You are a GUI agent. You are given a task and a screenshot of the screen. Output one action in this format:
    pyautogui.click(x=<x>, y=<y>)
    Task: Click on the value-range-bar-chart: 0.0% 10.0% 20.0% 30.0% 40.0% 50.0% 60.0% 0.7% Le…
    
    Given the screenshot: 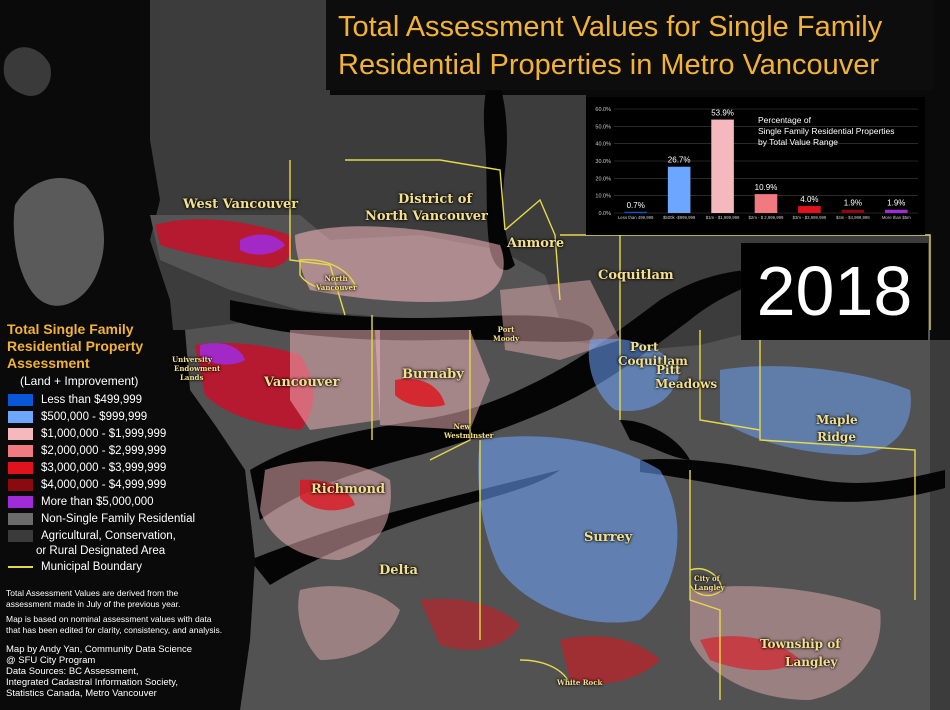 What is the action you would take?
    pyautogui.click(x=755, y=166)
    